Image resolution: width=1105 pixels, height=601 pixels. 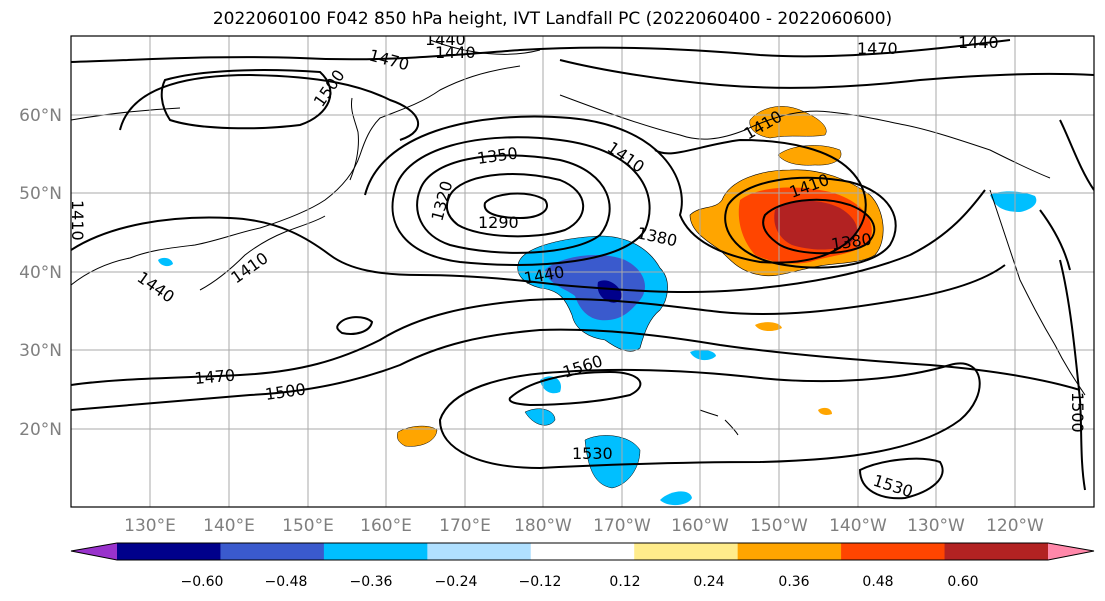 What do you see at coordinates (355, 325) in the screenshot?
I see `contour-small-ring` at bounding box center [355, 325].